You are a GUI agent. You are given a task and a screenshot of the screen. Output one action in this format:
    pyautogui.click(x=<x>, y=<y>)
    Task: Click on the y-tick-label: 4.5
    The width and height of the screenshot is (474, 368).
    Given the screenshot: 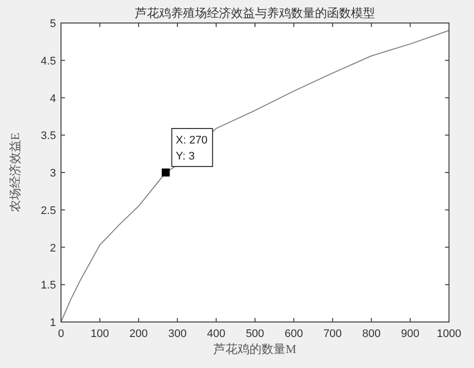 What is the action you would take?
    pyautogui.click(x=48, y=61)
    